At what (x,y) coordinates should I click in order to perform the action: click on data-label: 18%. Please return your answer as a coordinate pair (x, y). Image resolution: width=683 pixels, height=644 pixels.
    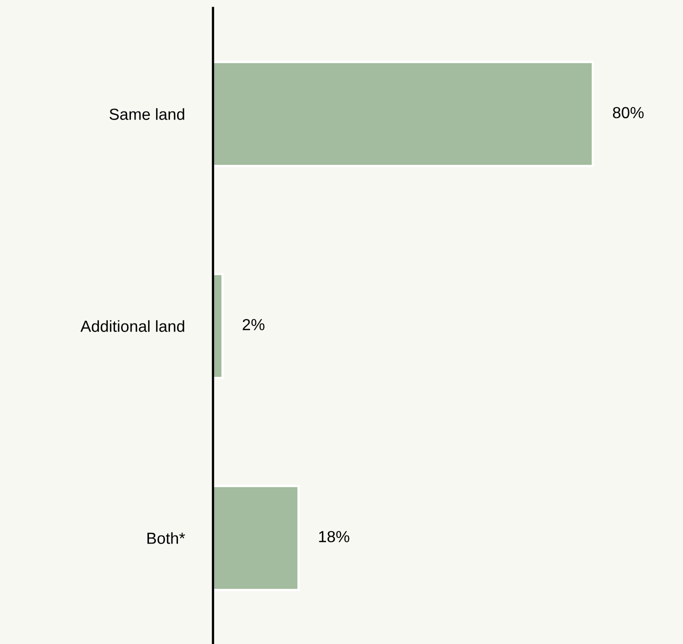
    Looking at the image, I should click on (334, 536).